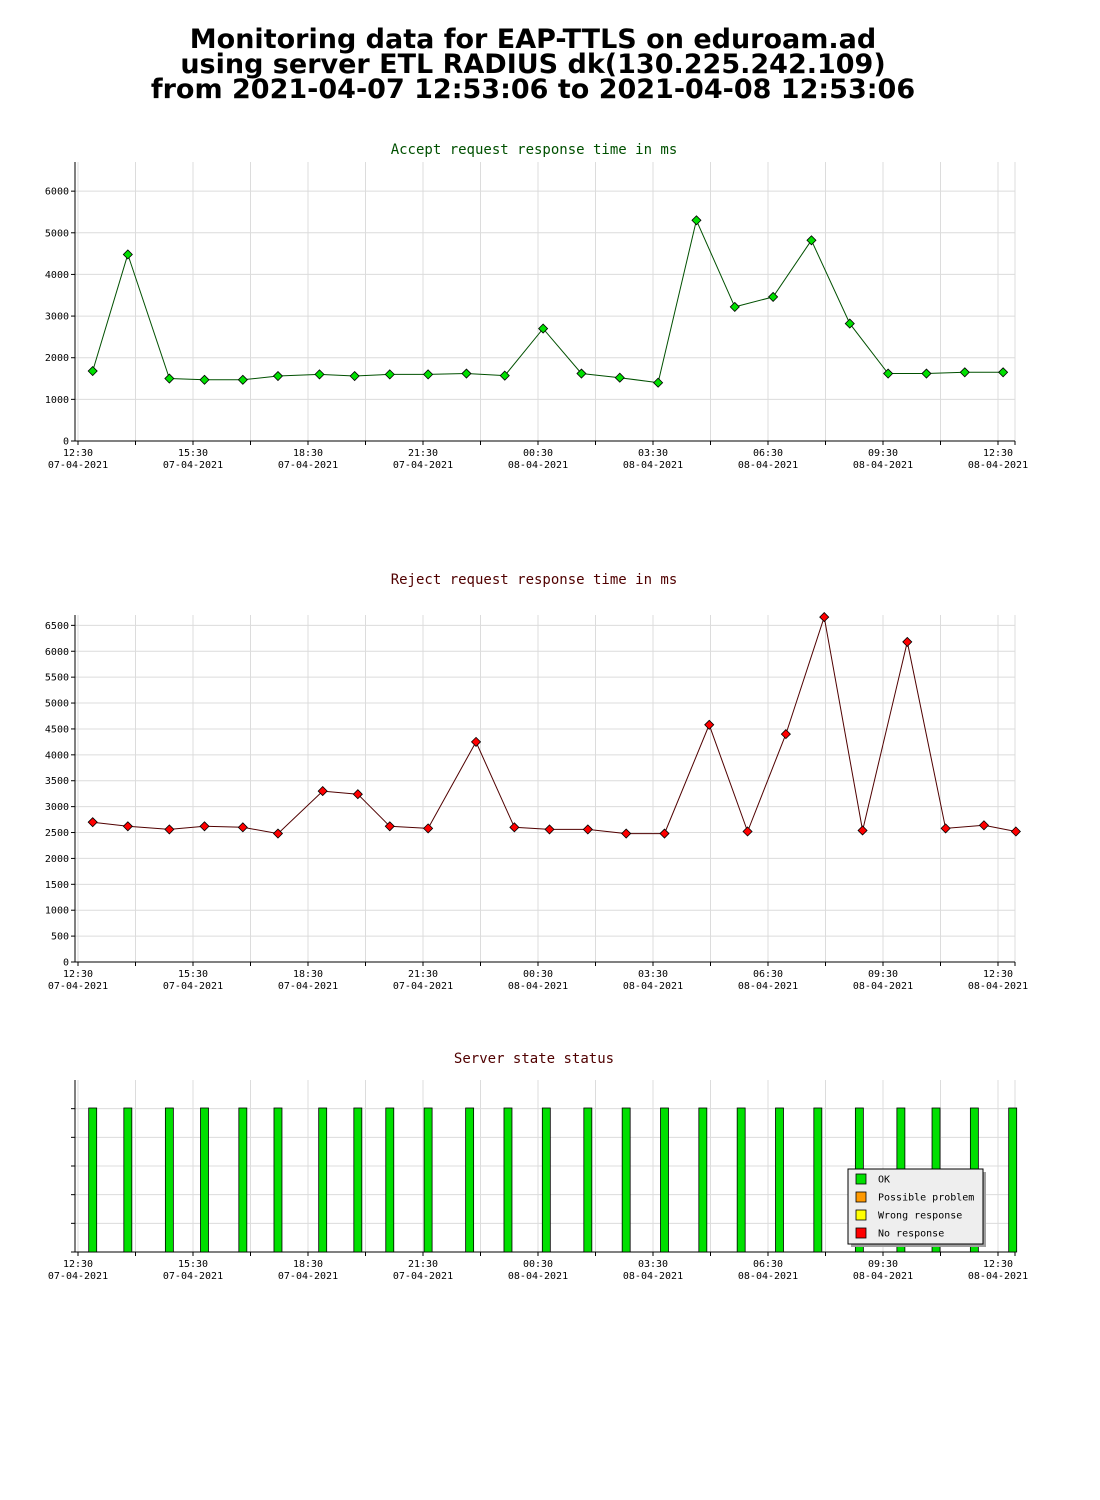 The width and height of the screenshot is (1100, 1500). I want to click on legend-label: OK, so click(884, 1180).